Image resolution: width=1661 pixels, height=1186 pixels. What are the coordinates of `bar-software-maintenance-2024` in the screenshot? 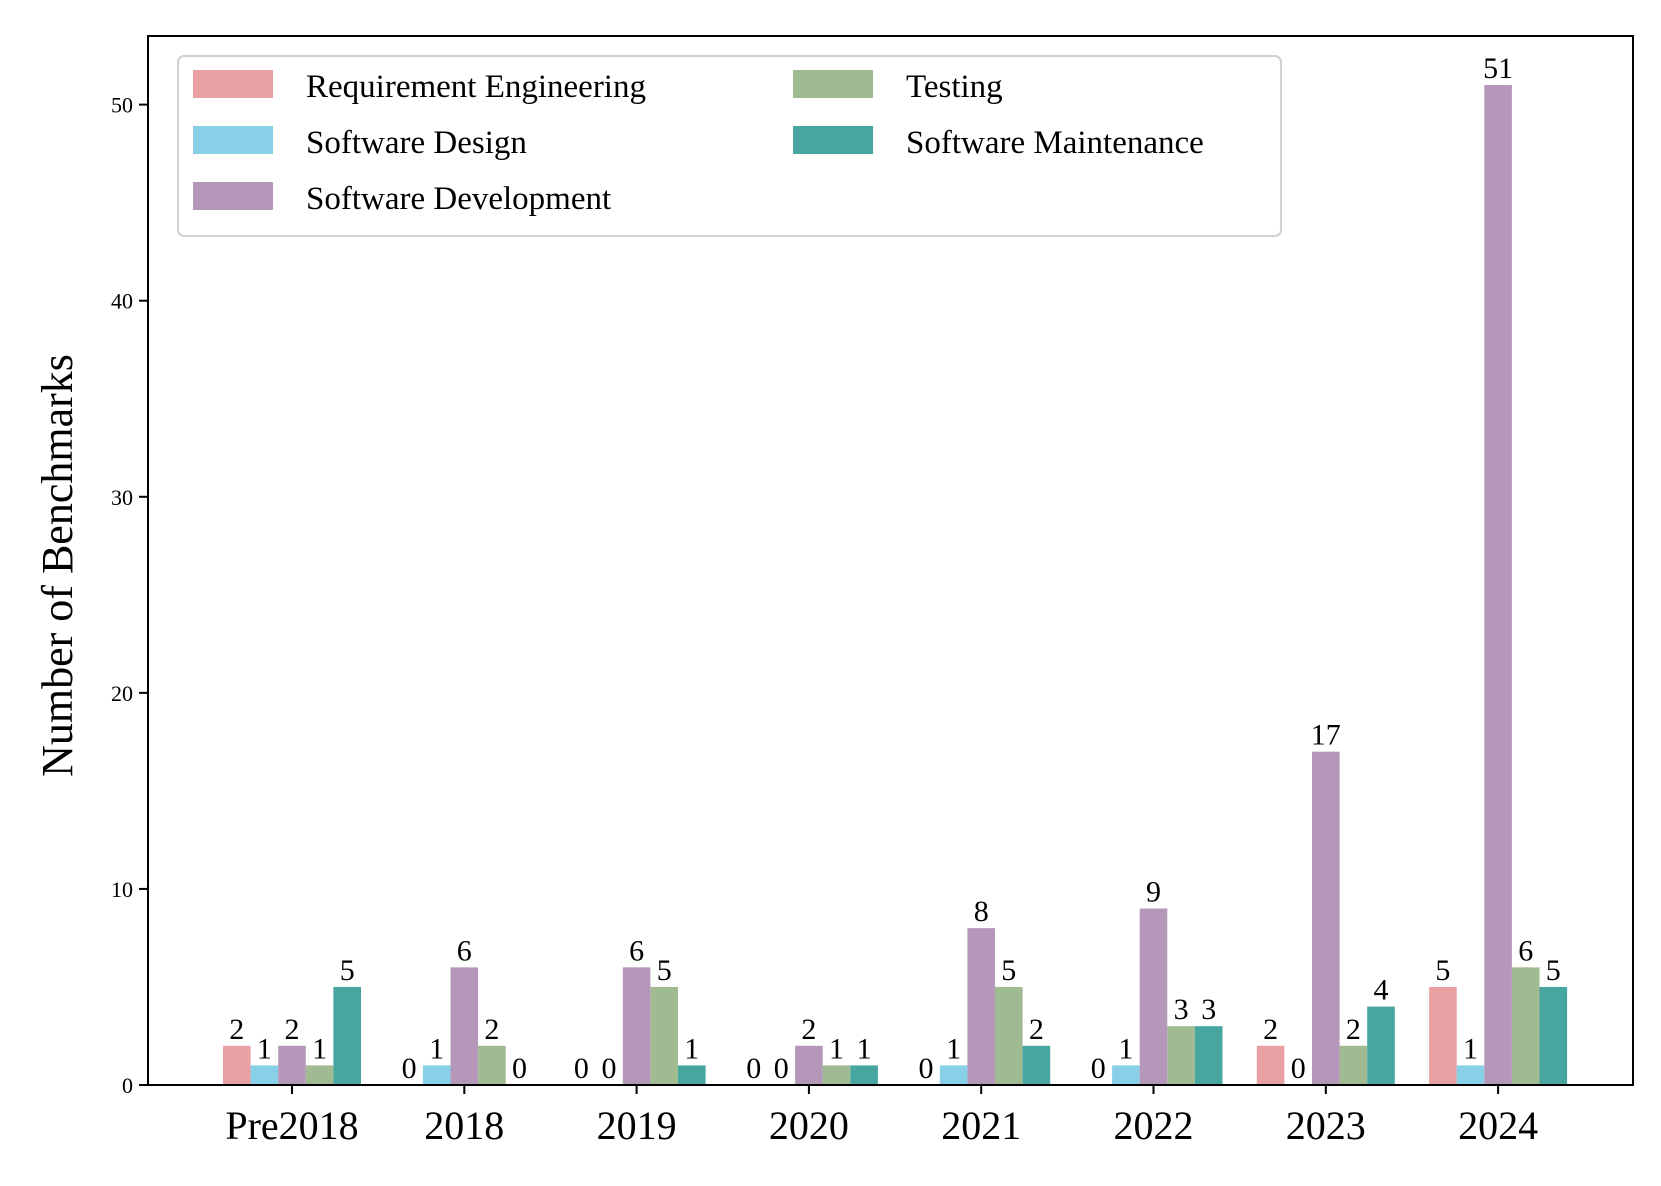 It's located at (1553, 1035).